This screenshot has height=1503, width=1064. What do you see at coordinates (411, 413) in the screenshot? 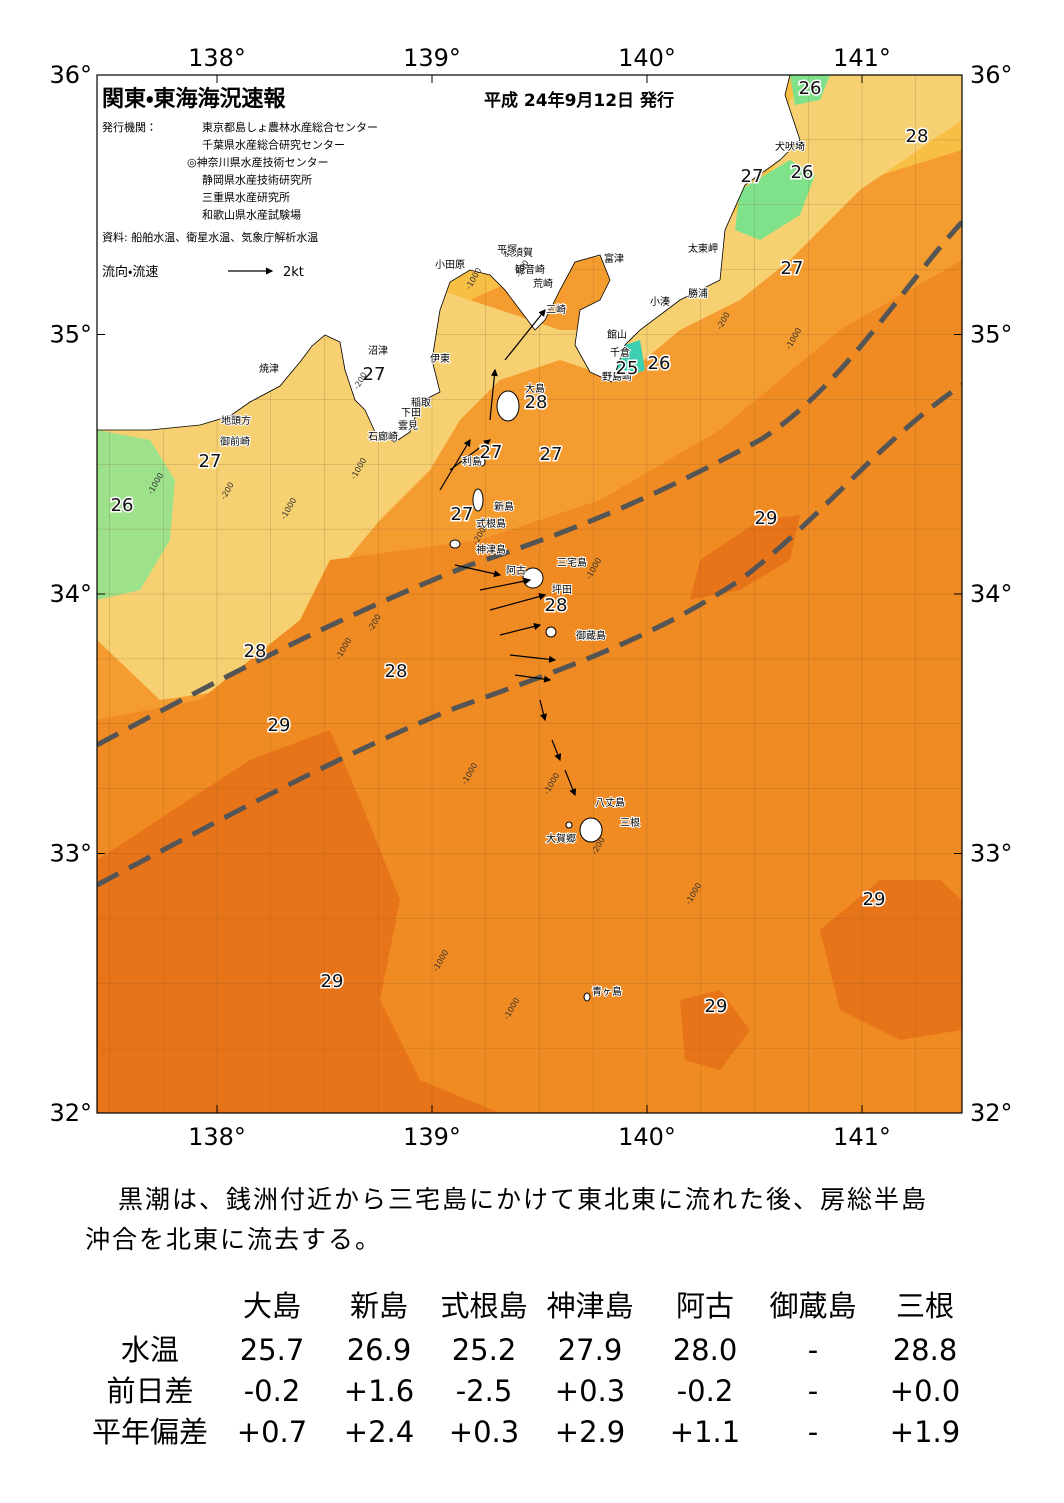
I see `place-name: 下田` at bounding box center [411, 413].